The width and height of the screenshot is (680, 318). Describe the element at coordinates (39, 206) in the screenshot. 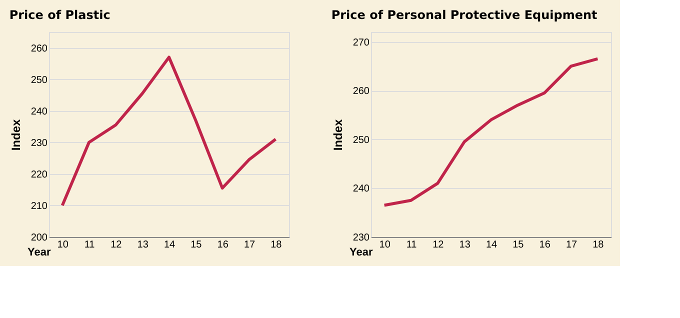

I see `y-tick-label: 210` at that location.